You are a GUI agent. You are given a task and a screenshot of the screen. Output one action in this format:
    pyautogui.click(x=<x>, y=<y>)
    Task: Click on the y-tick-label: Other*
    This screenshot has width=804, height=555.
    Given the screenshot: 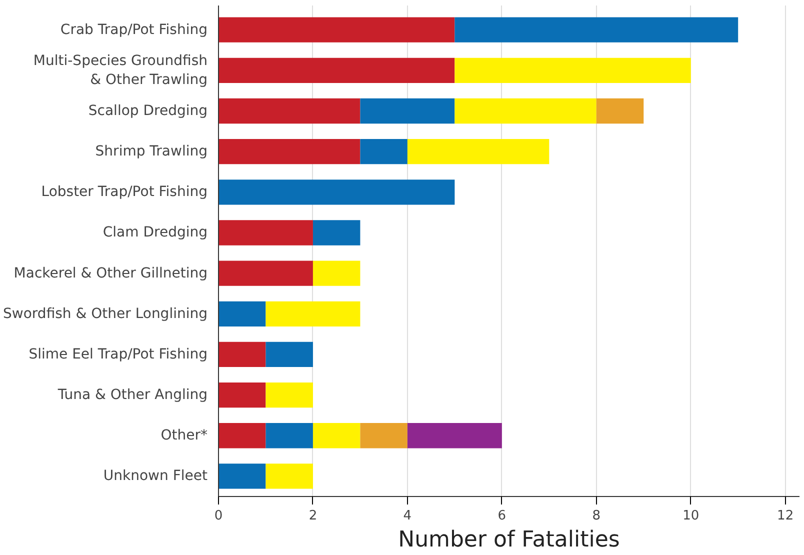 What is the action you would take?
    pyautogui.click(x=184, y=436)
    